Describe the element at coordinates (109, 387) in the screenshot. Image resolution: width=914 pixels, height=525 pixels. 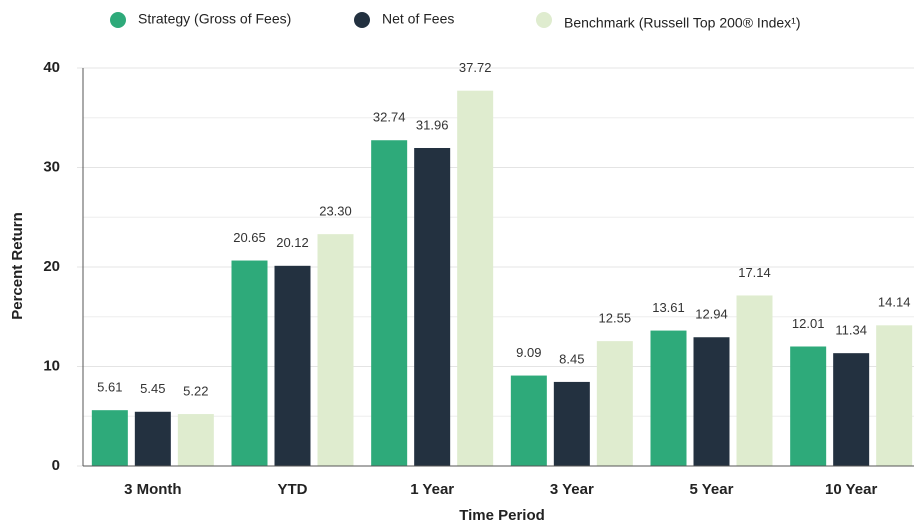
I see `value-label: 5.61` at that location.